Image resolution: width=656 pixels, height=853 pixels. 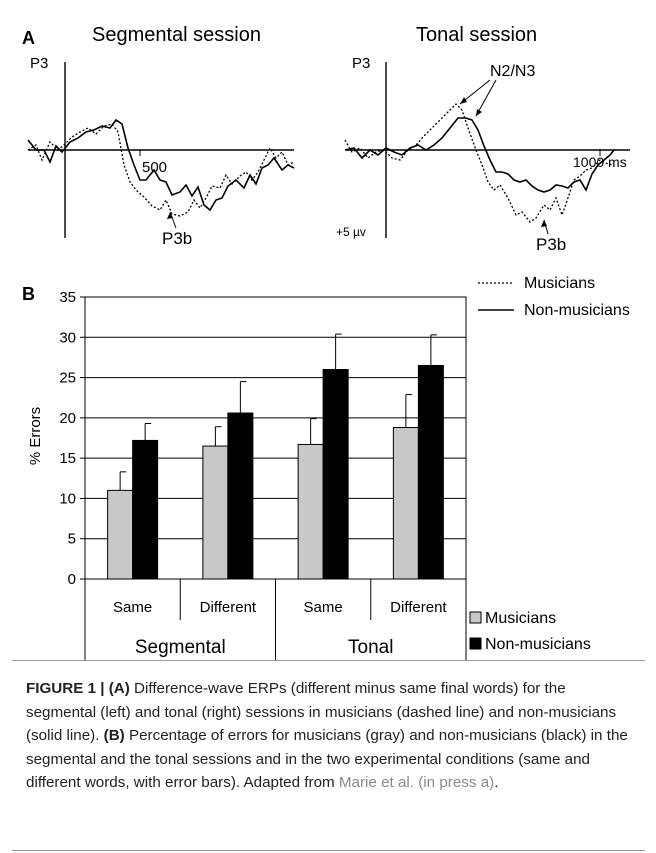 I want to click on segmental-nonmusicians-wave, so click(x=161, y=165).